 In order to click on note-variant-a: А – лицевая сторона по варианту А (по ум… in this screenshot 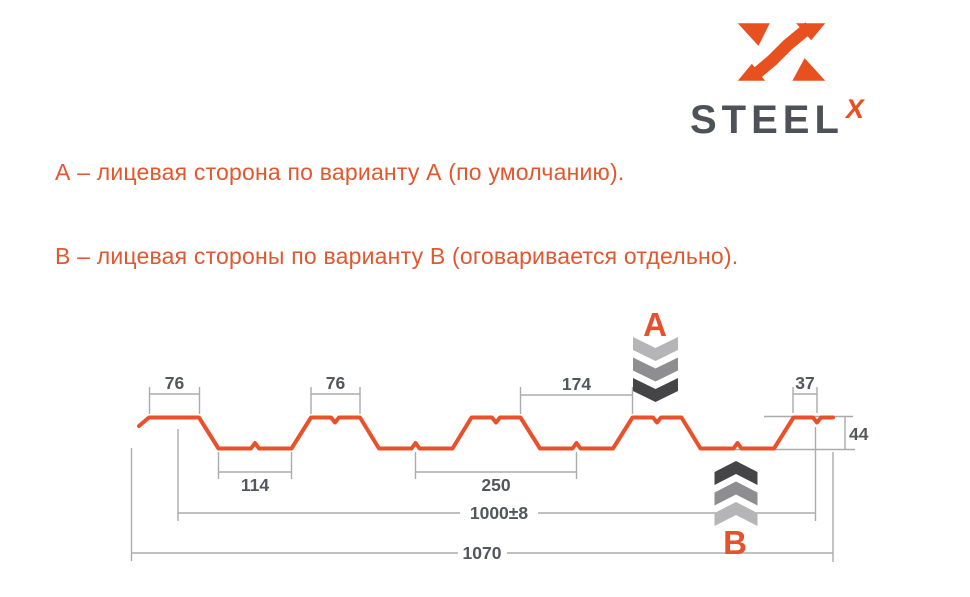, I will do `click(340, 172)`.